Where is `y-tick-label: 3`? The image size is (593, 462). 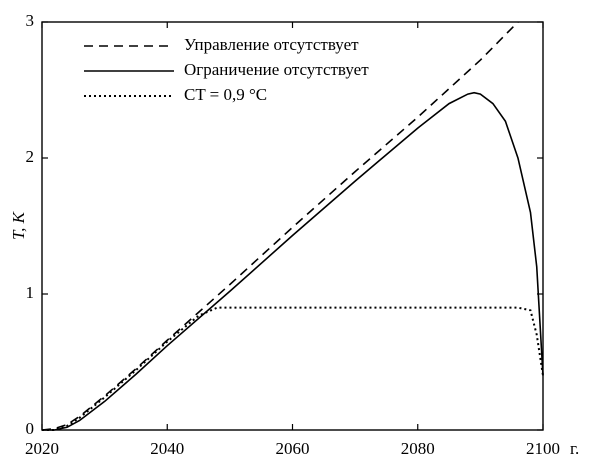 y-tick-label: 3 is located at coordinates (30, 20).